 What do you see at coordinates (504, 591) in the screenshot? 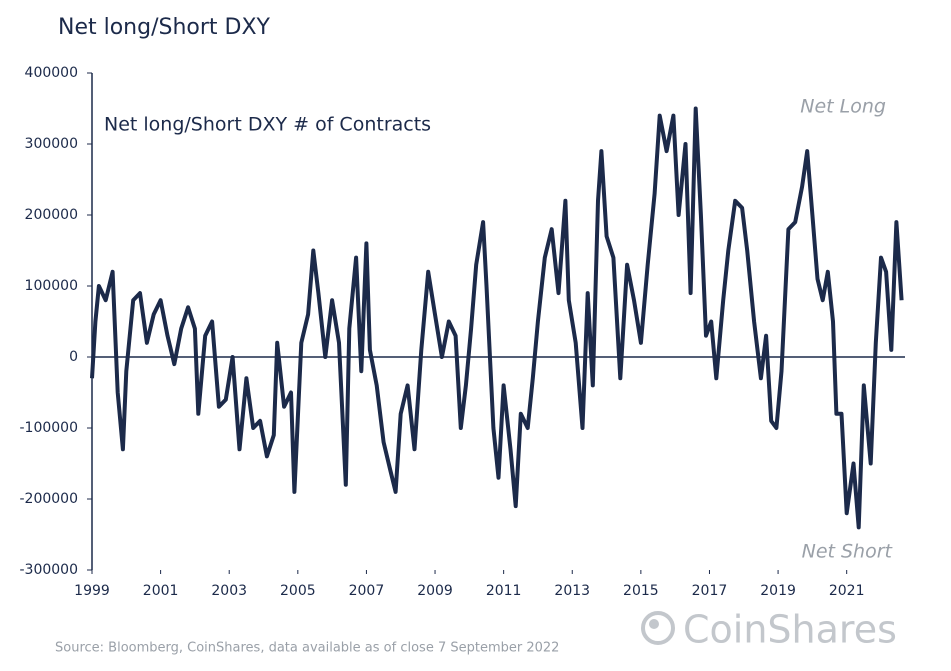
I see `x-tick-label: 2011` at bounding box center [504, 591].